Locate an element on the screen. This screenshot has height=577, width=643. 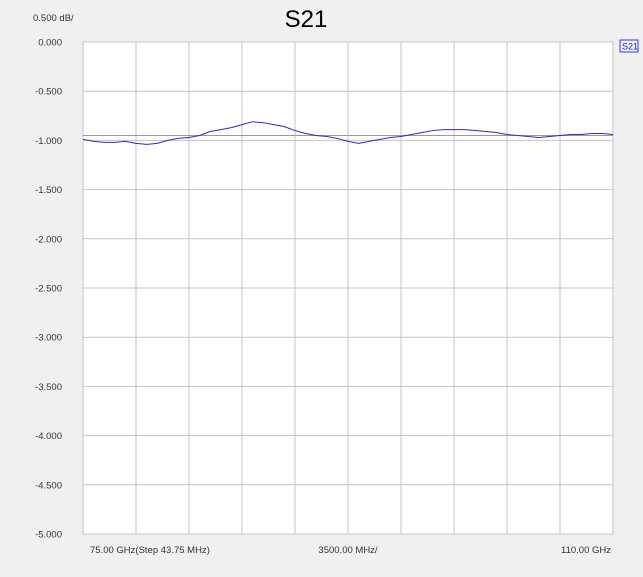
x-scale-label: 3500.00 MHz/ is located at coordinates (348, 550).